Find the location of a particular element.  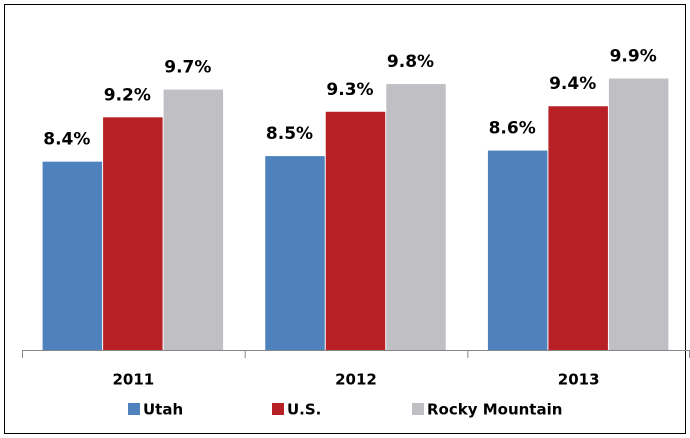

legend-label: Rocky Mountain is located at coordinates (494, 410).